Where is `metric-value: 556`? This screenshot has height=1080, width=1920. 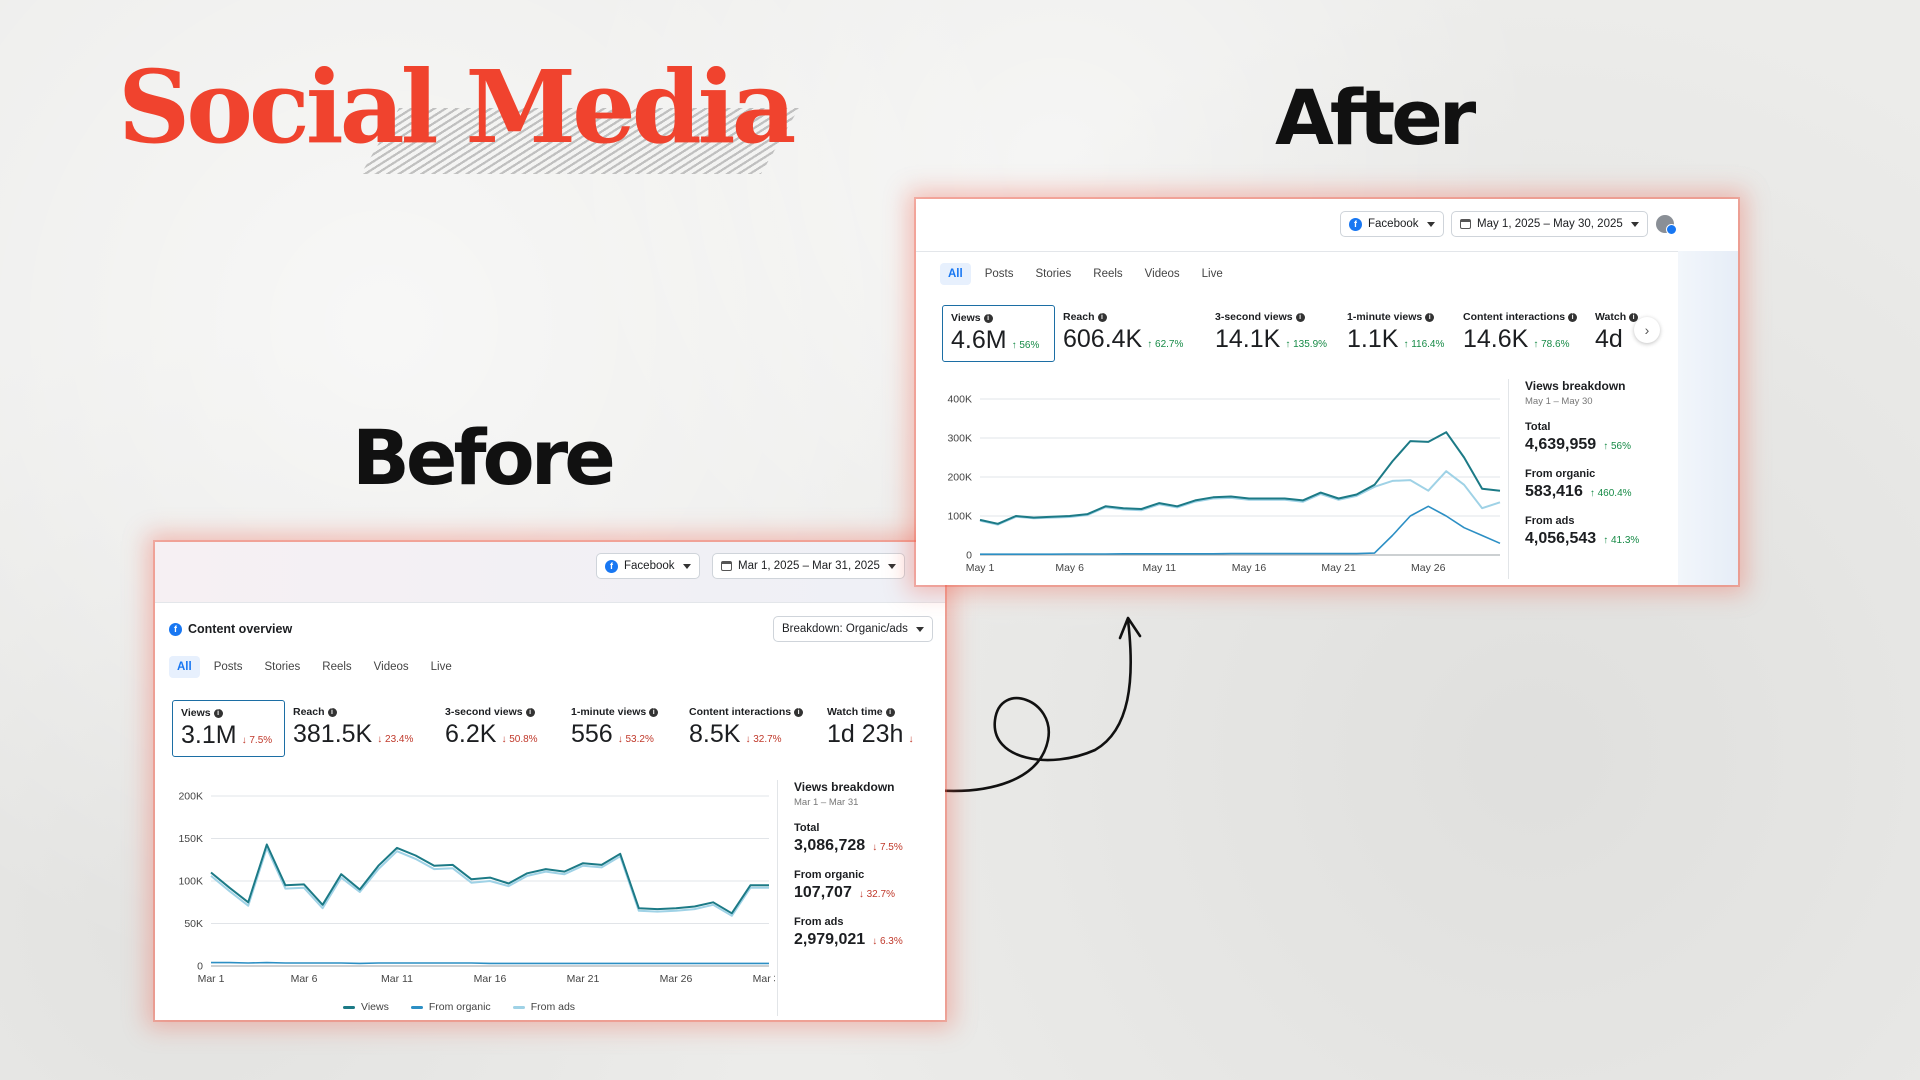 metric-value: 556 is located at coordinates (592, 734).